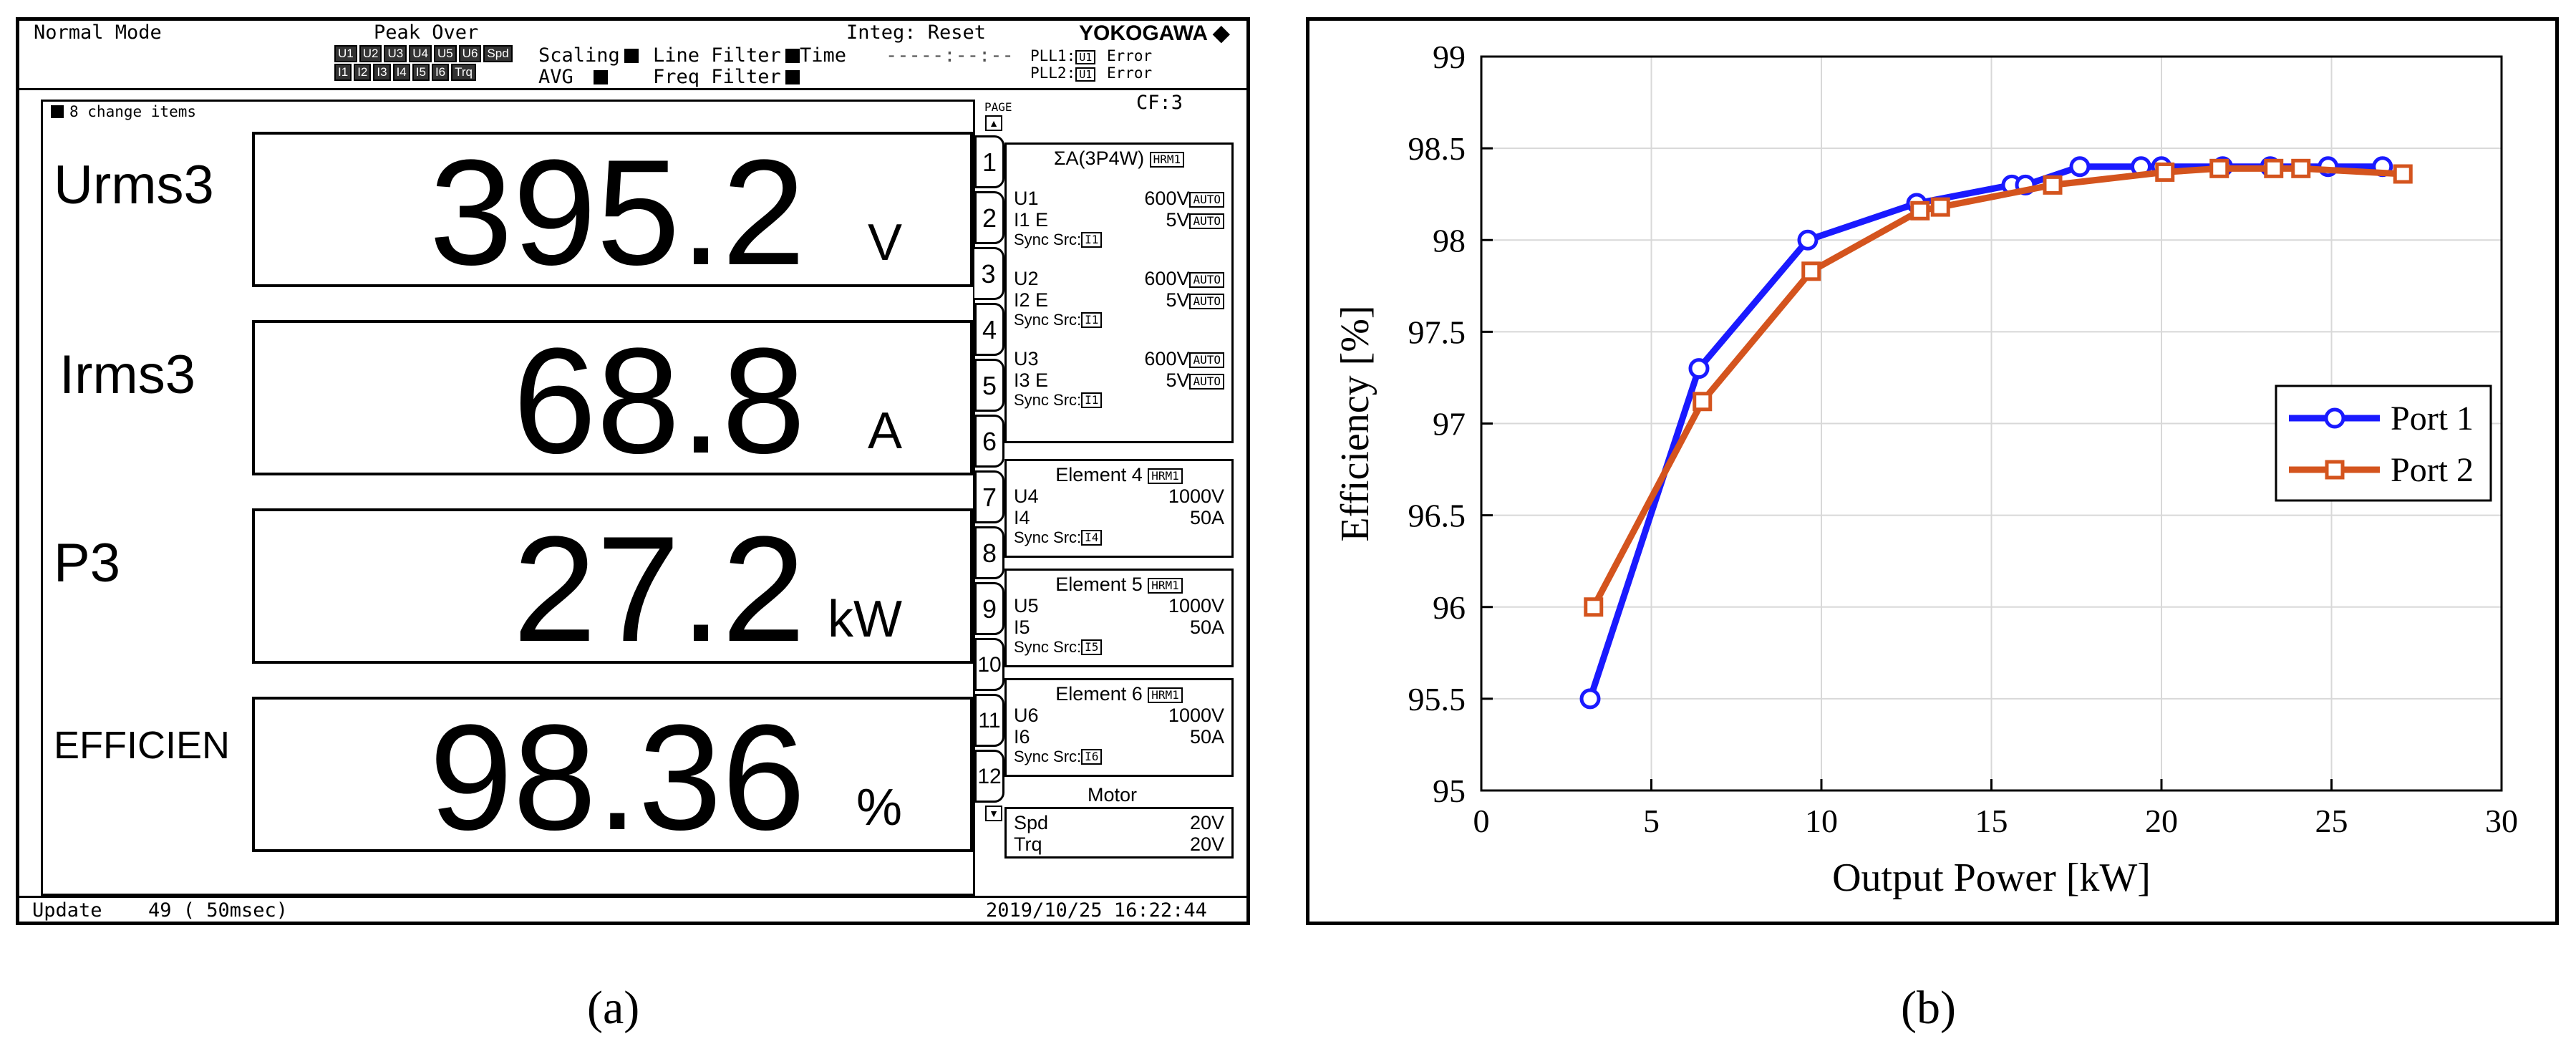  I want to click on item-value-p3: 27.2, so click(659, 589).